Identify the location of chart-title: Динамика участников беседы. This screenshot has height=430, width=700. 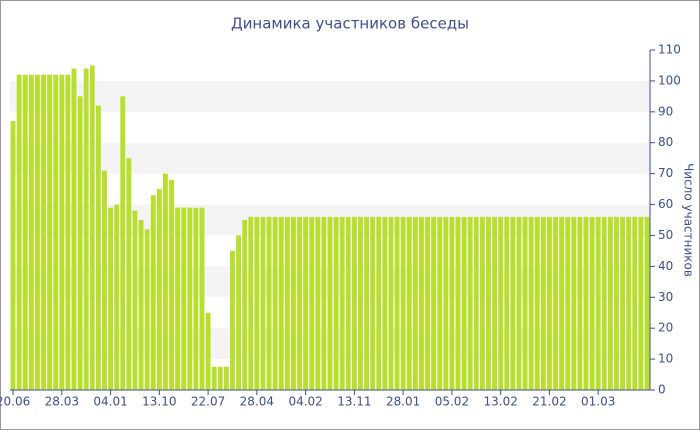
(350, 24).